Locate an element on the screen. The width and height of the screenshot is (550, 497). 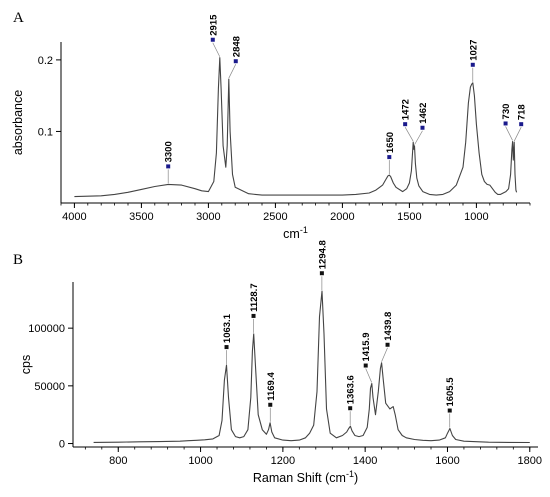
panel-a-peak-label: 3300 is located at coordinates (169, 151).